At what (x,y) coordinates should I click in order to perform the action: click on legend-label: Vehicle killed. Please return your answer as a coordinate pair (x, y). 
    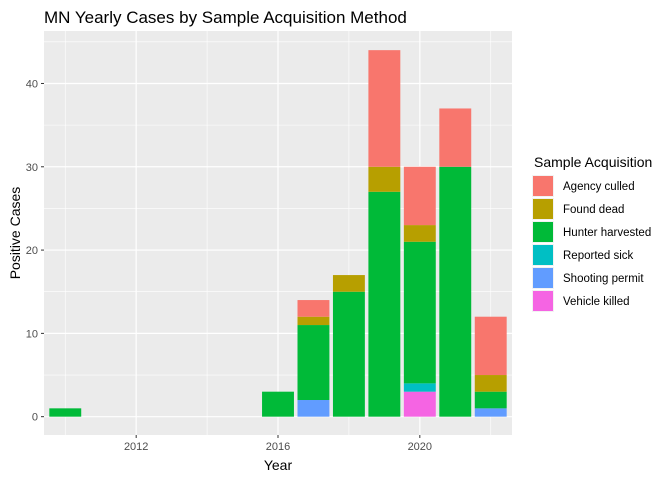
    Looking at the image, I should click on (596, 302).